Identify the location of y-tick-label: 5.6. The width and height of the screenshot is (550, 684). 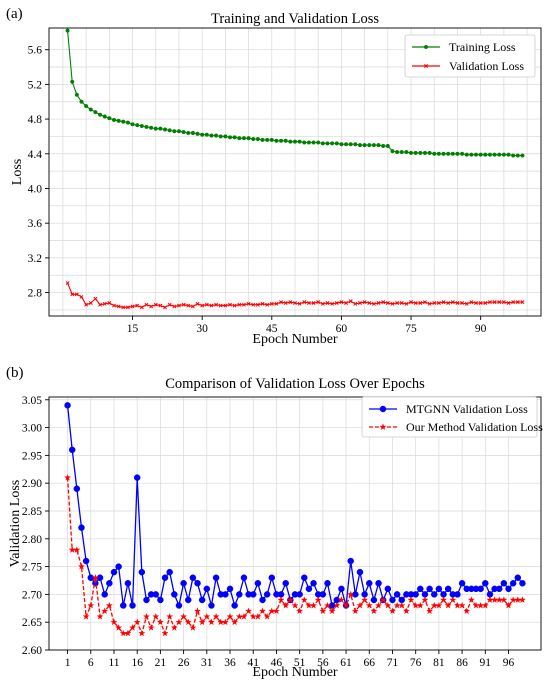
(35, 51).